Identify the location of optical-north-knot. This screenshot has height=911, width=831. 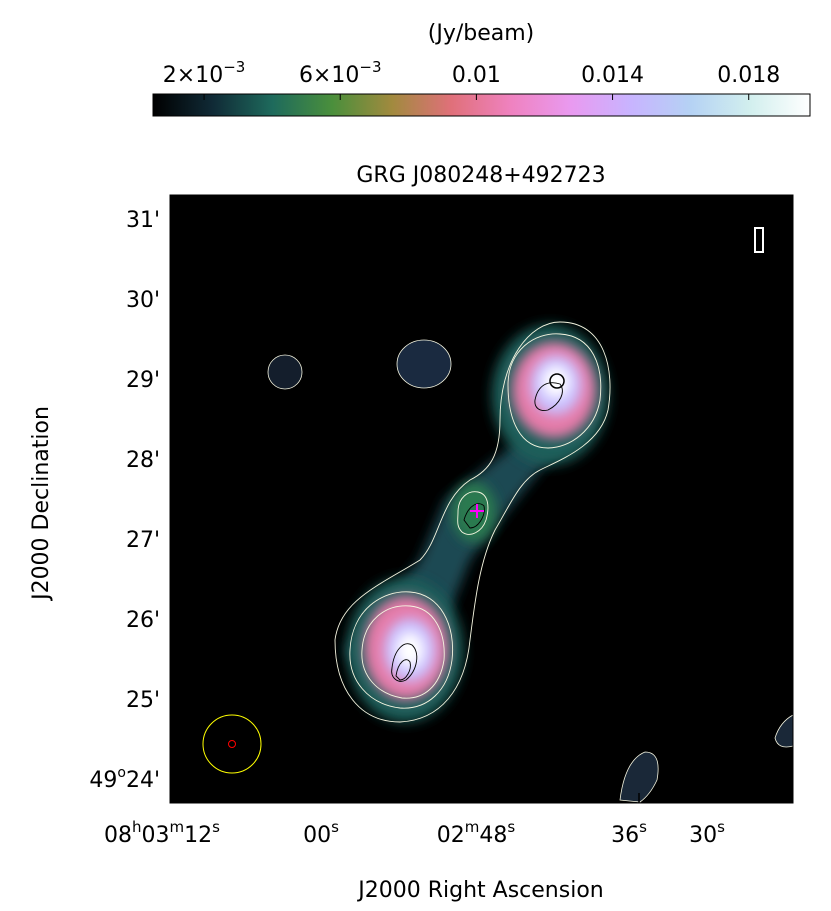
(557, 381).